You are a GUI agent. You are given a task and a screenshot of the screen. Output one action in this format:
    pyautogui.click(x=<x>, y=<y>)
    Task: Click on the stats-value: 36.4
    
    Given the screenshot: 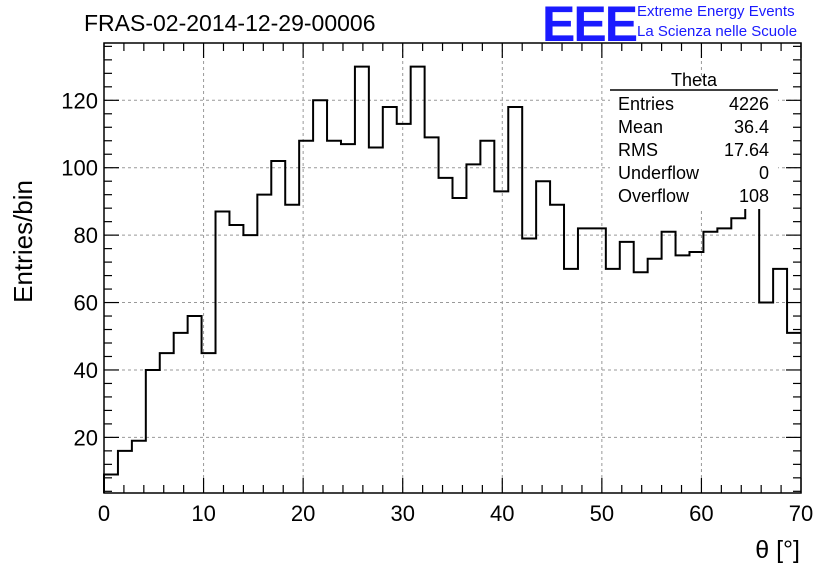 What is the action you would take?
    pyautogui.click(x=751, y=127)
    